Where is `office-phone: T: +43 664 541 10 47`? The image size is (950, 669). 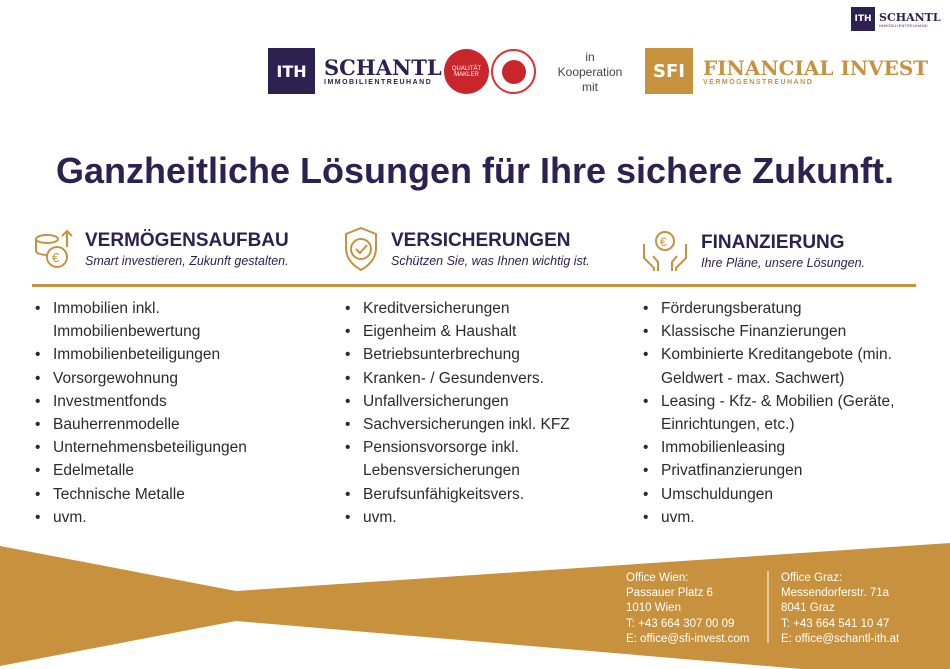
office-phone: T: +43 664 541 10 47 is located at coordinates (835, 623).